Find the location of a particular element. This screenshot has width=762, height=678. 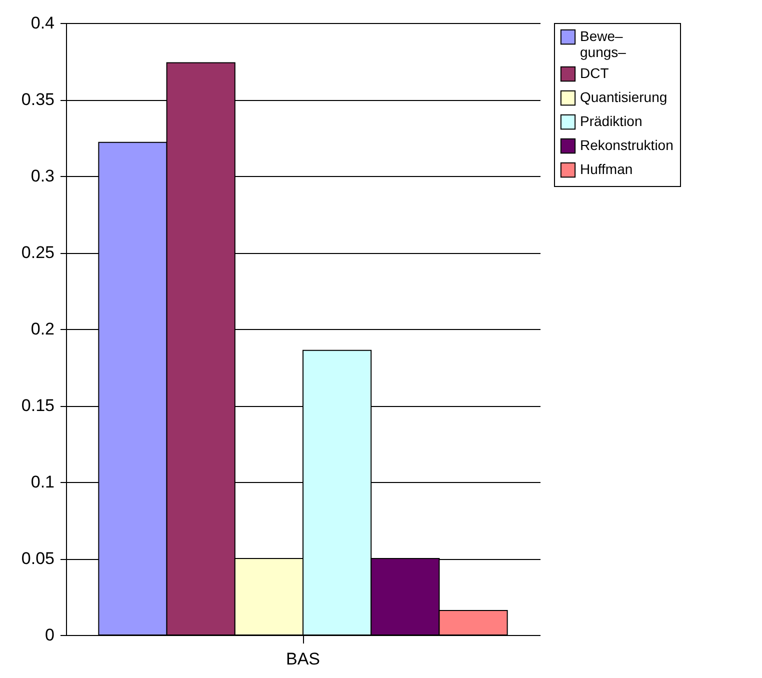

legend-label: Huffman is located at coordinates (606, 169).